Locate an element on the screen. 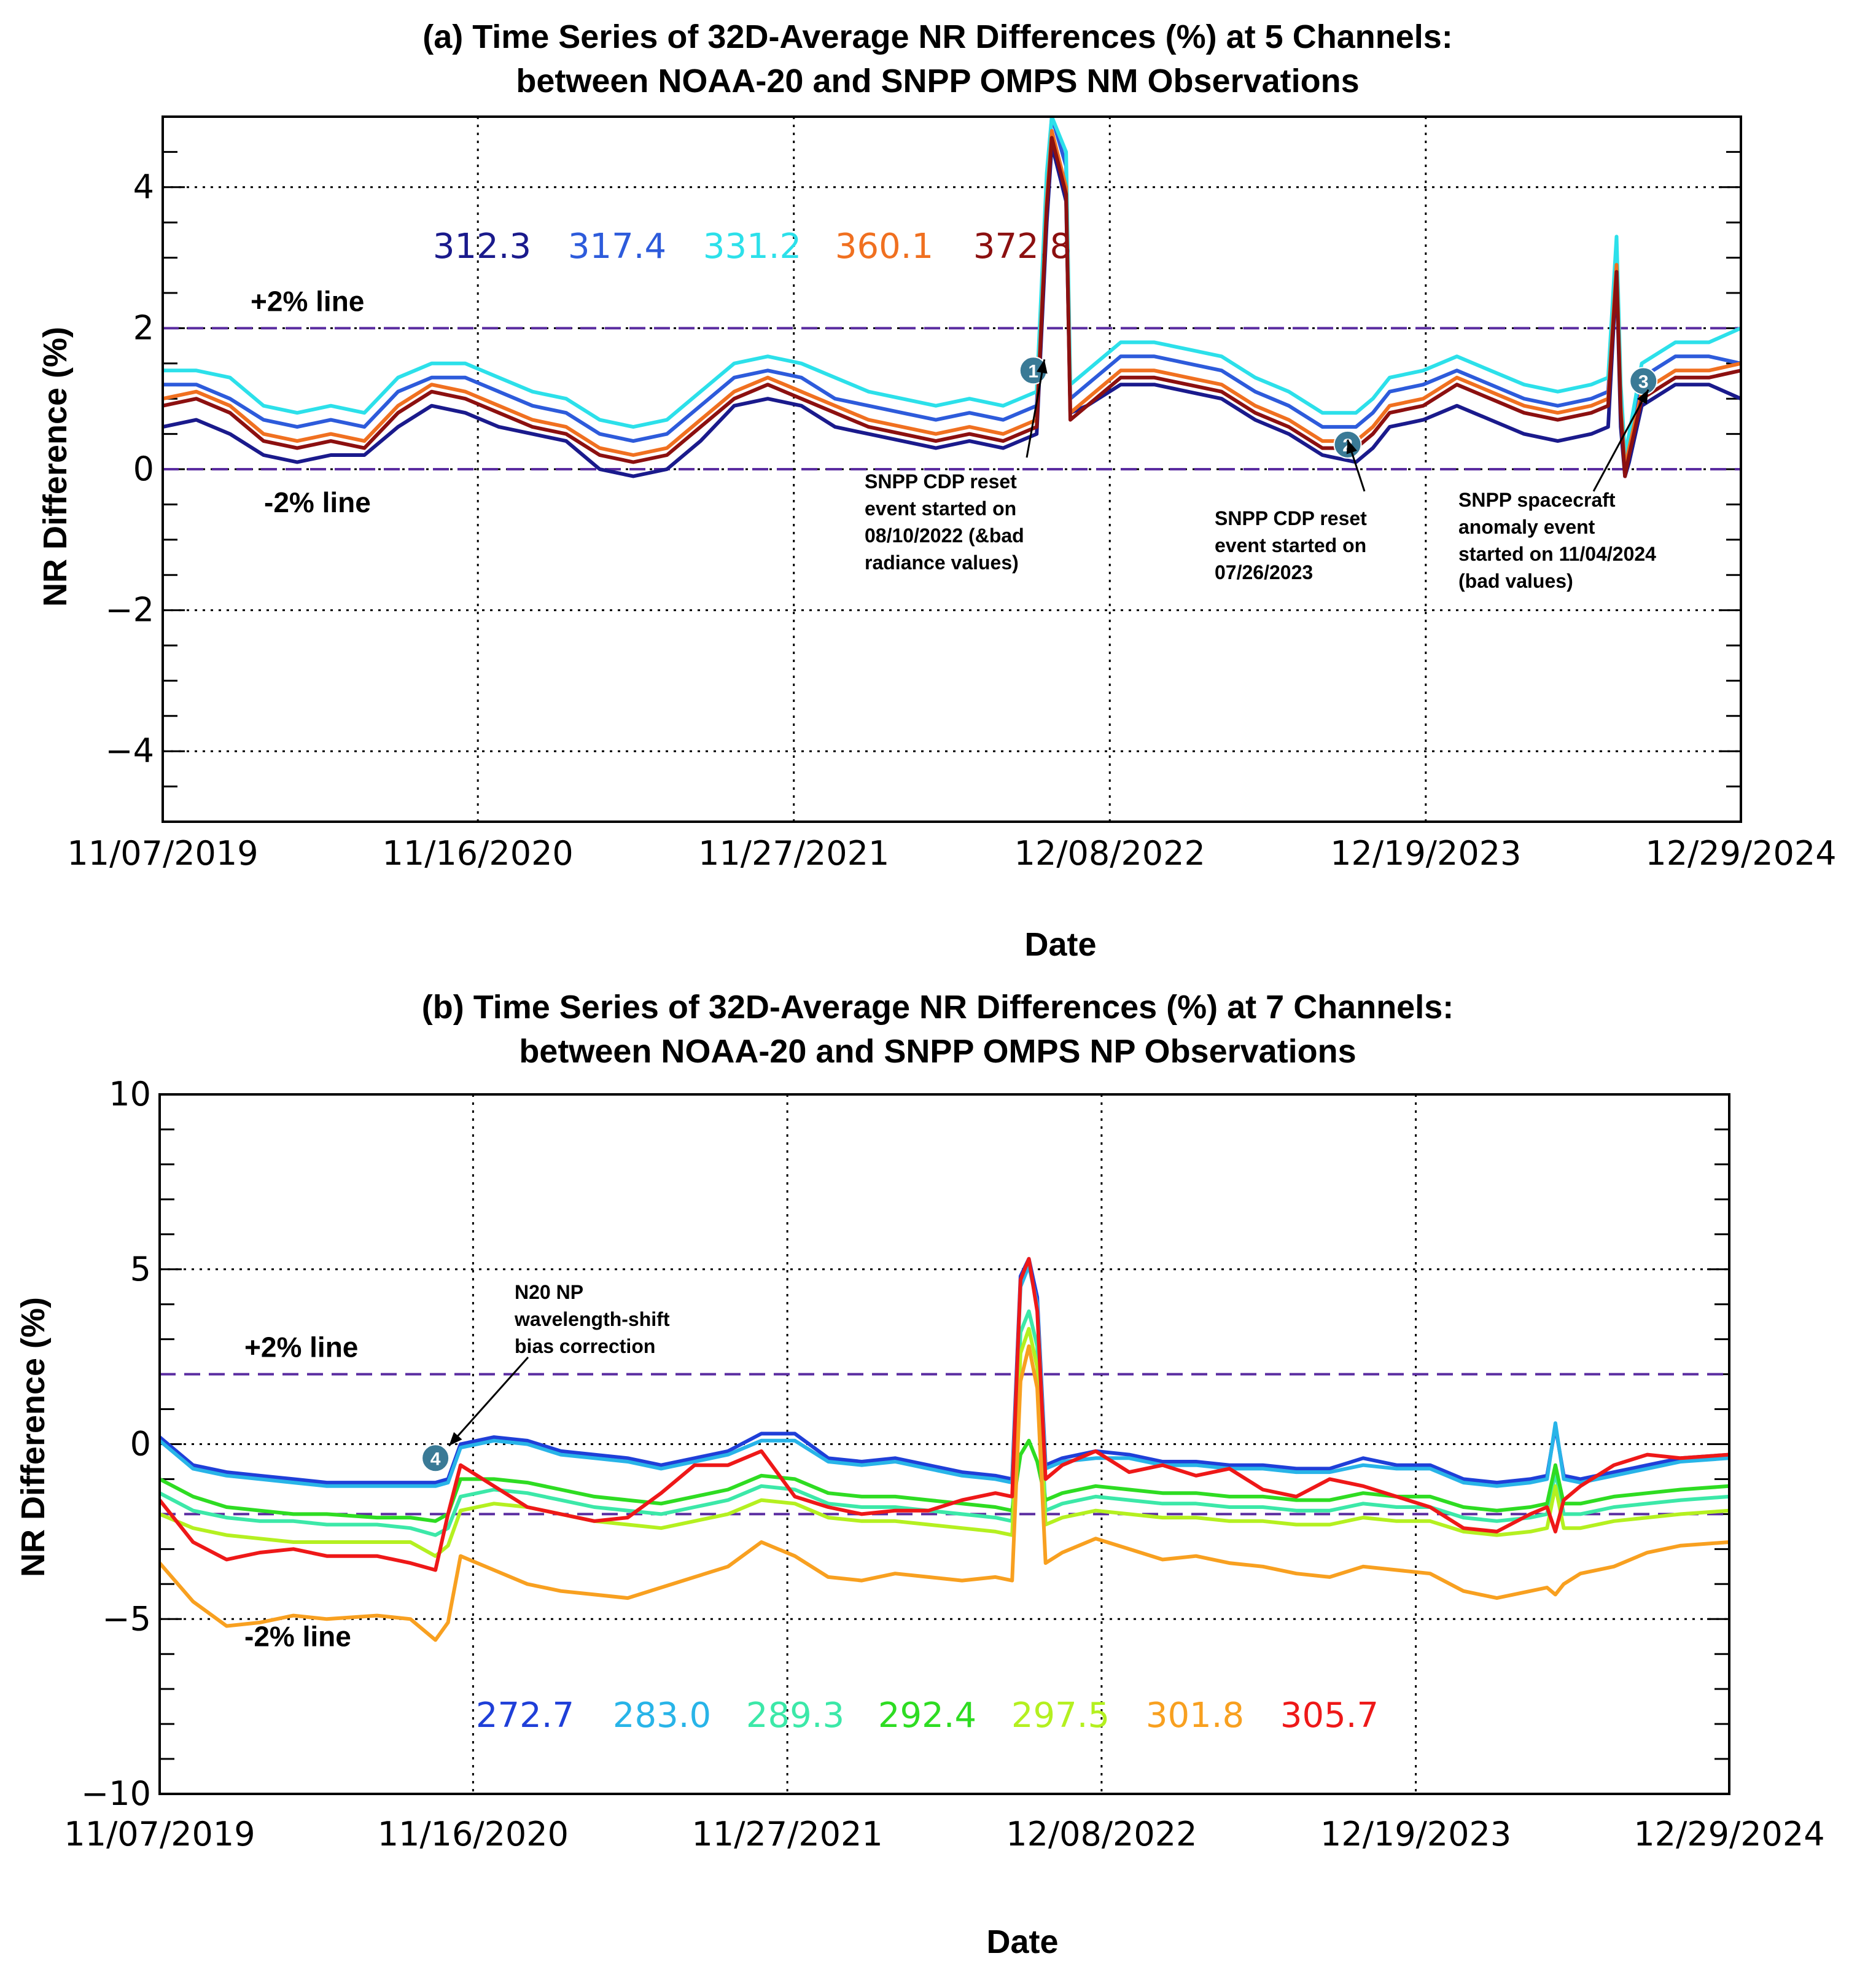 This screenshot has width=1876, height=1972. chart-b-xtick-label: 11/27/2021 is located at coordinates (787, 1834).